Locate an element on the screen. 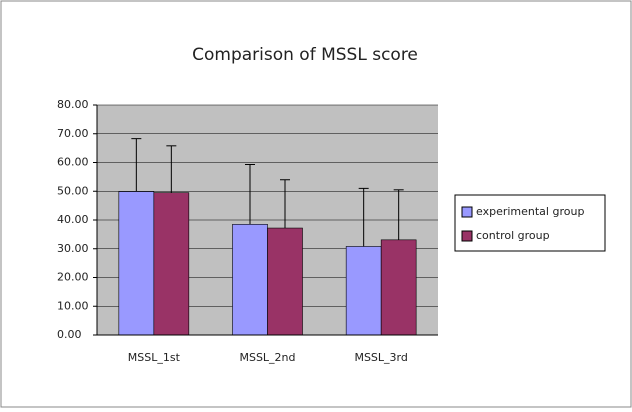  y-tick-label: 40.00 is located at coordinates (73, 219).